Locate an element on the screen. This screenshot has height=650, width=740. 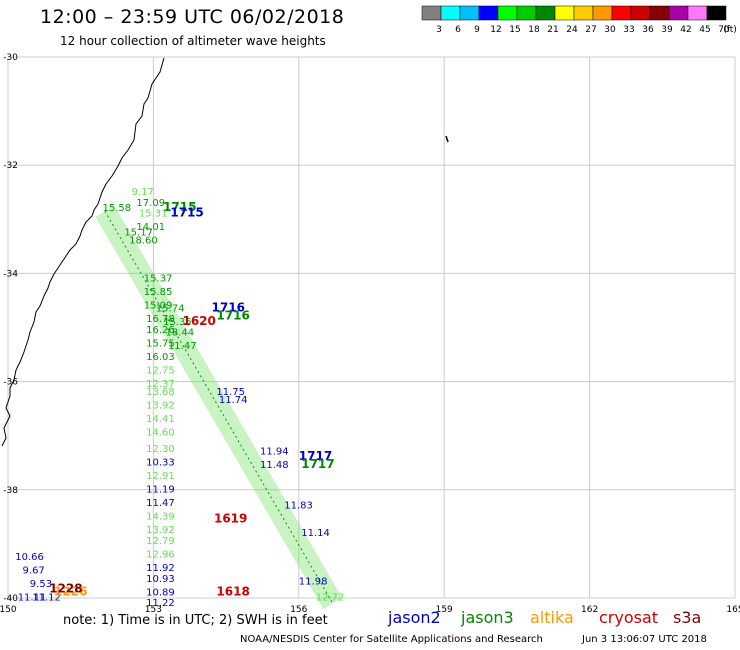
swh-value: 11.48 is located at coordinates (274, 465).